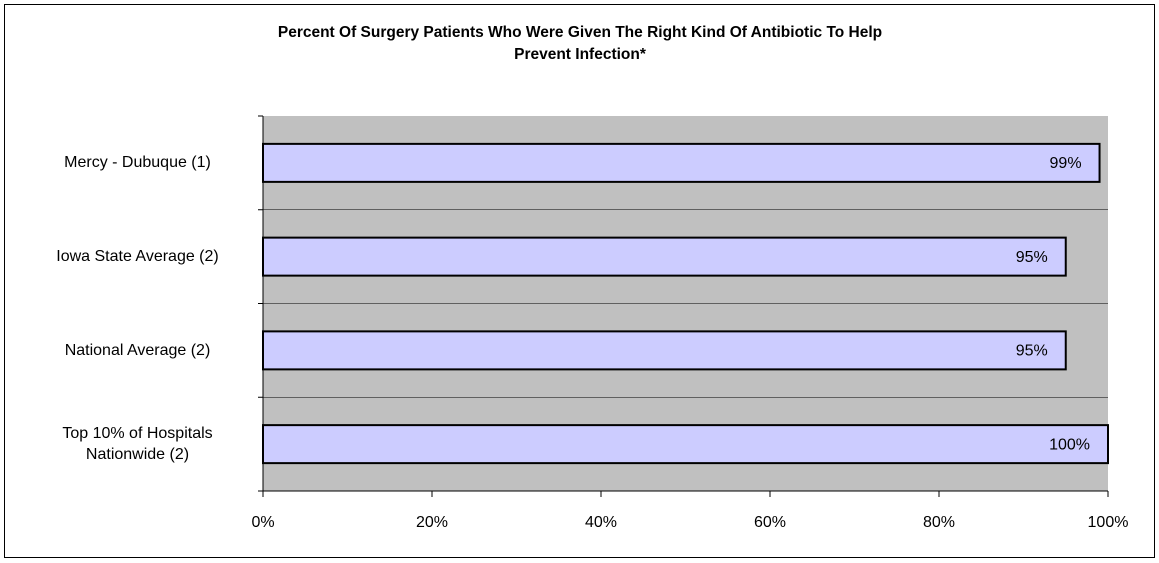 The height and width of the screenshot is (563, 1159). I want to click on x-tick-label: 20%, so click(432, 522).